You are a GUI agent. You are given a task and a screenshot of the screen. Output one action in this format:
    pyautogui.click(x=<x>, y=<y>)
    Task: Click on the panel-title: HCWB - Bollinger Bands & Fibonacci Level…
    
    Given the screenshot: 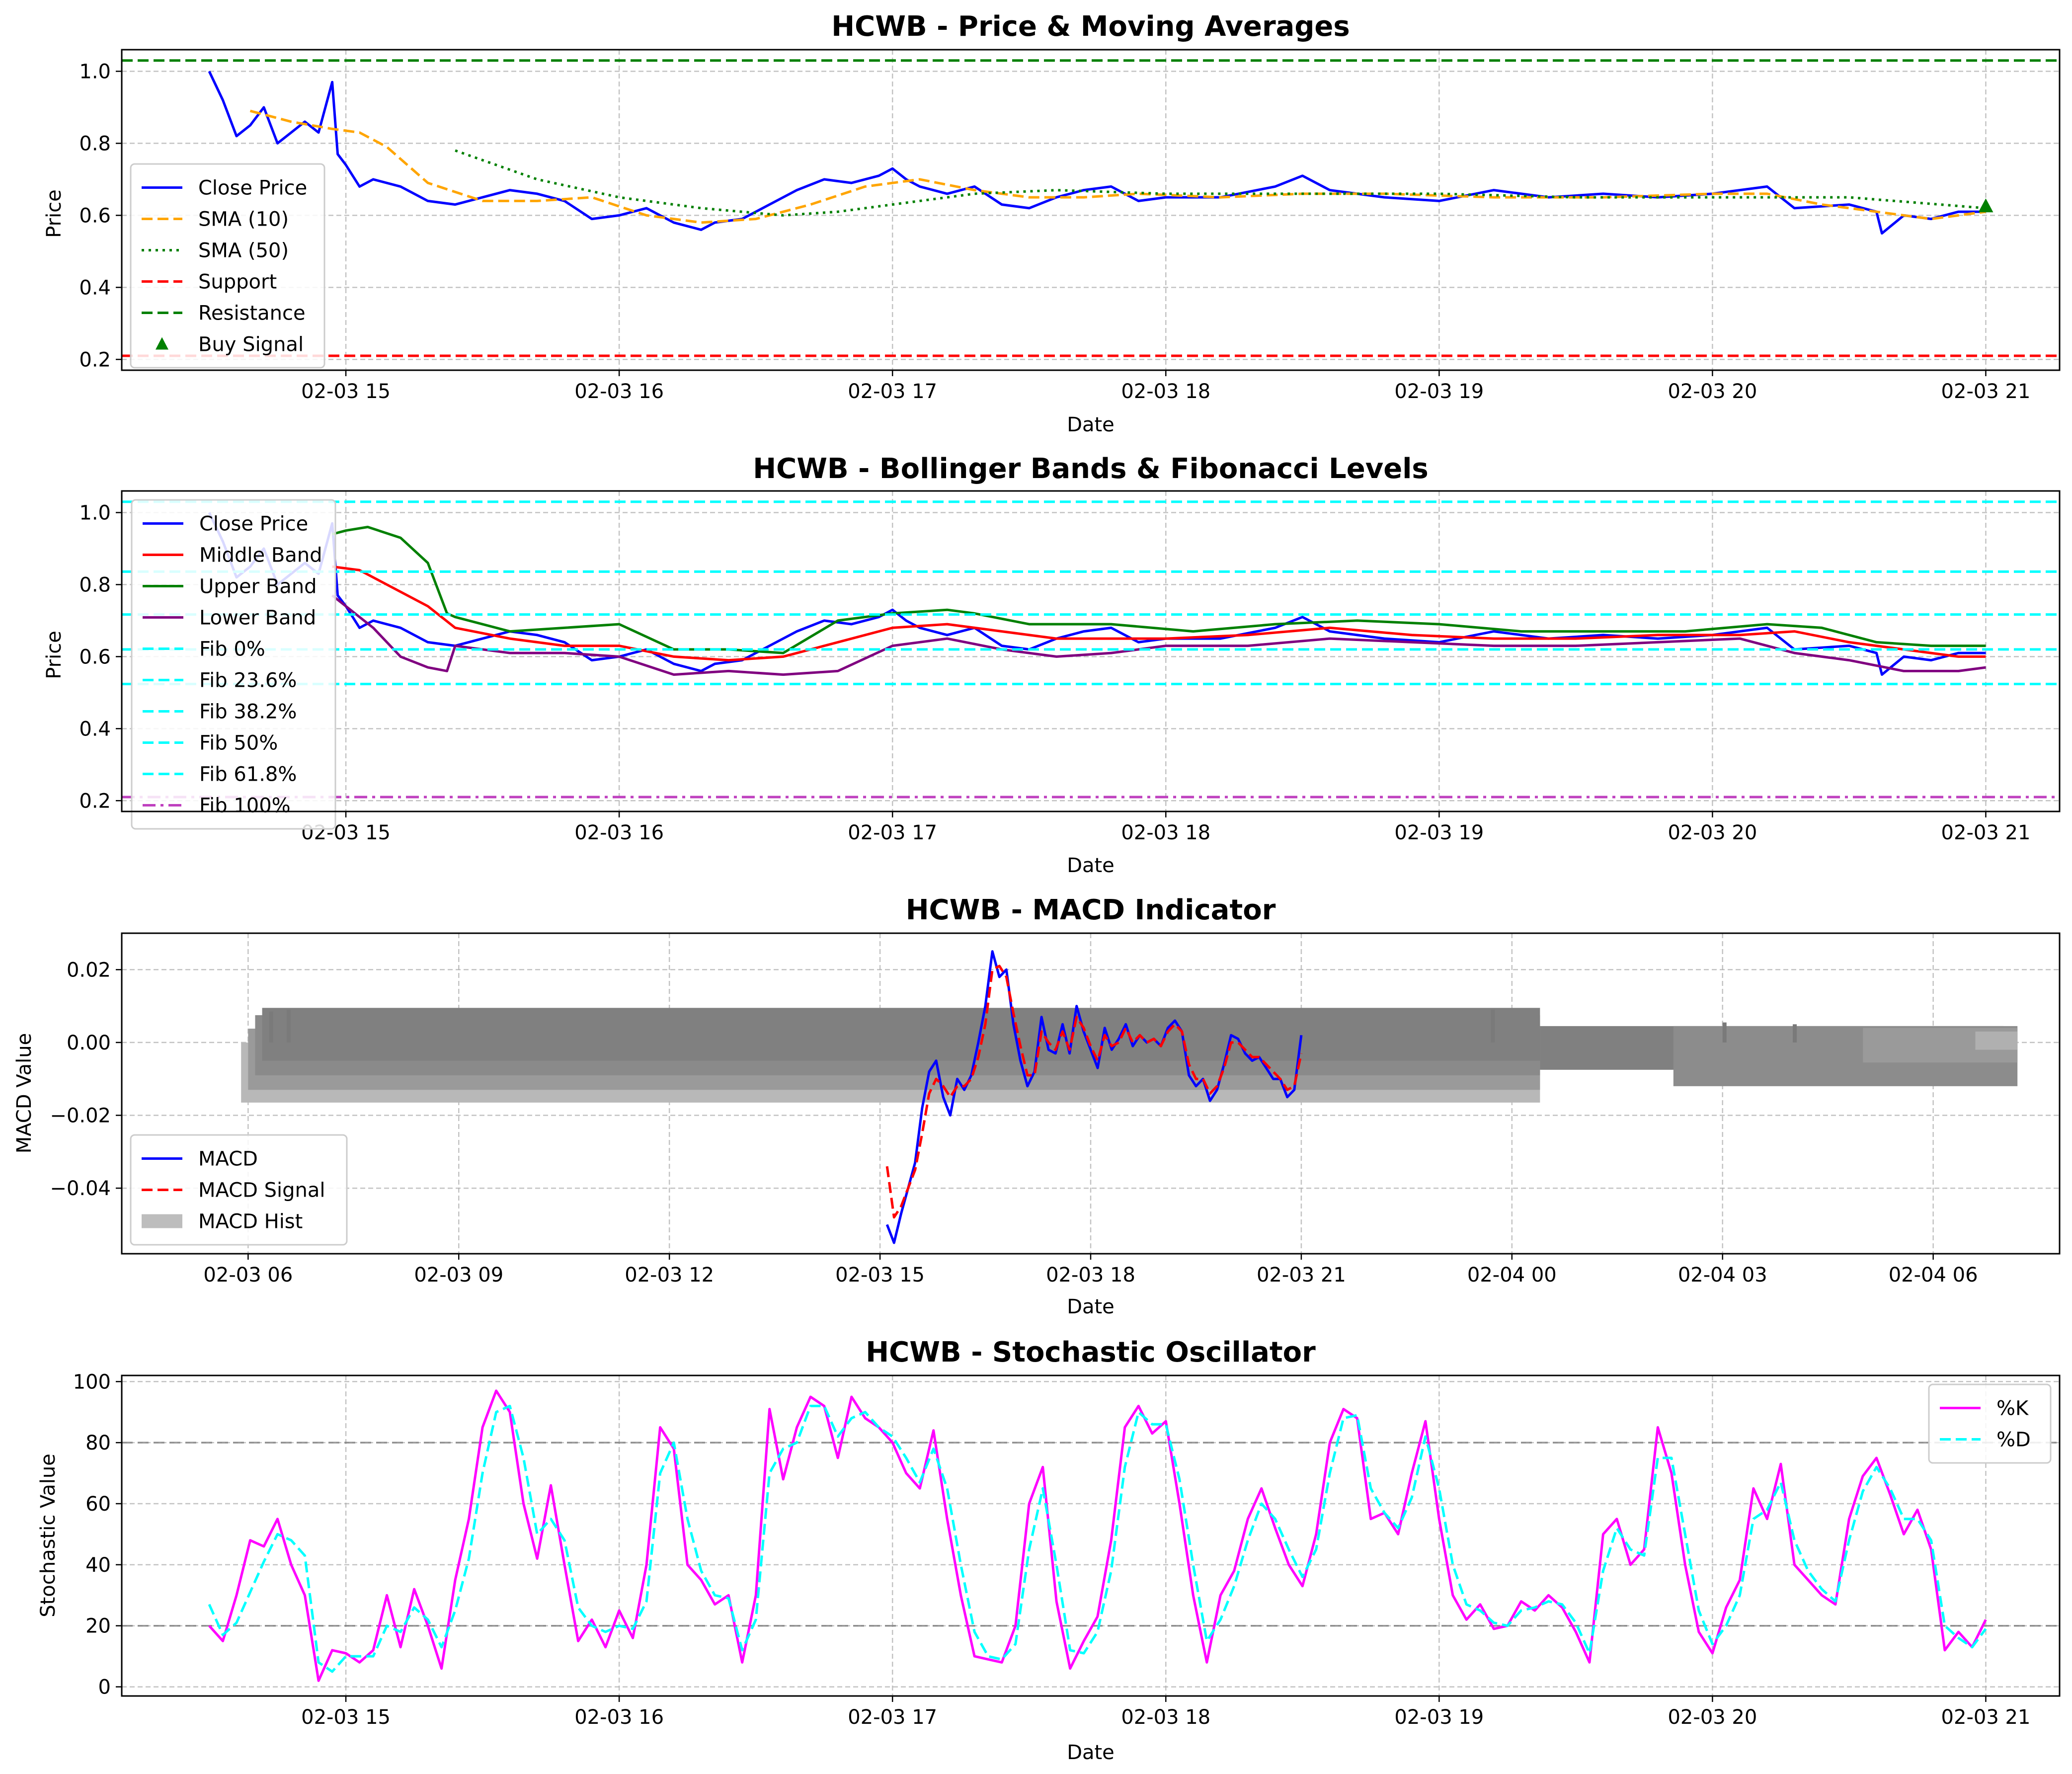 What is the action you would take?
    pyautogui.click(x=1090, y=469)
    